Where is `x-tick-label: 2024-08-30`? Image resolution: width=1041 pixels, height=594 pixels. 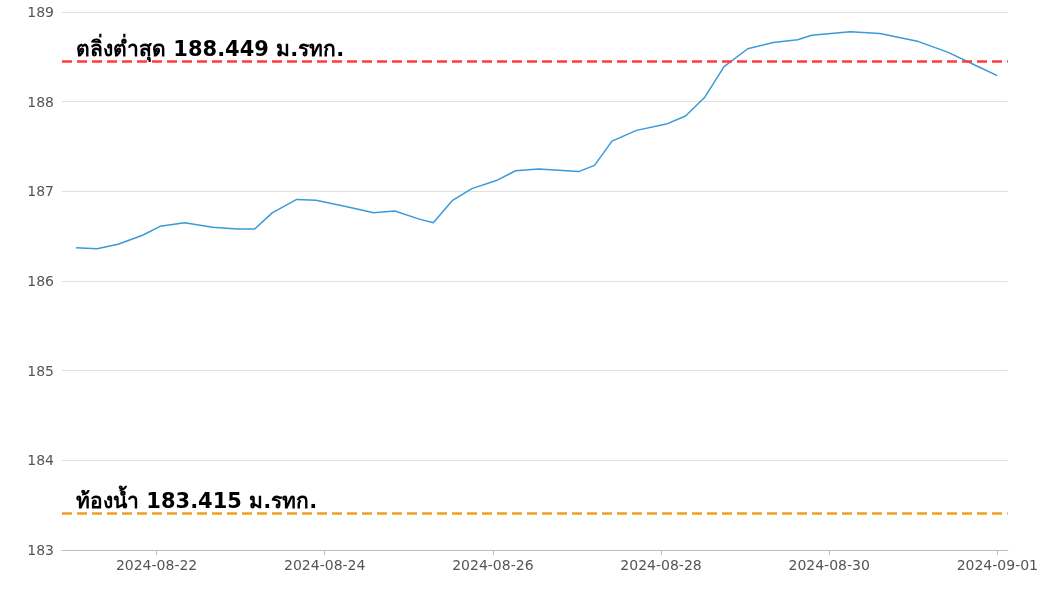 x-tick-label: 2024-08-30 is located at coordinates (829, 565).